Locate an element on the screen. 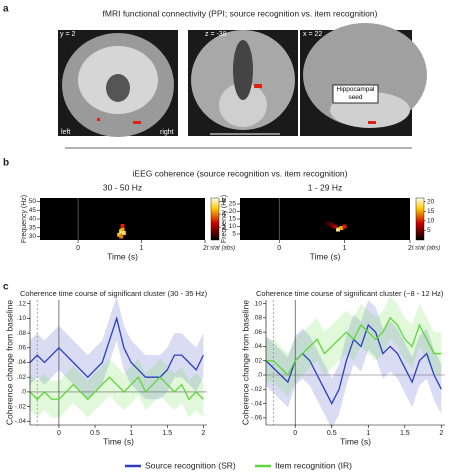 This screenshot has width=474, height=476. y-tick-label: 30 is located at coordinates (33, 236).